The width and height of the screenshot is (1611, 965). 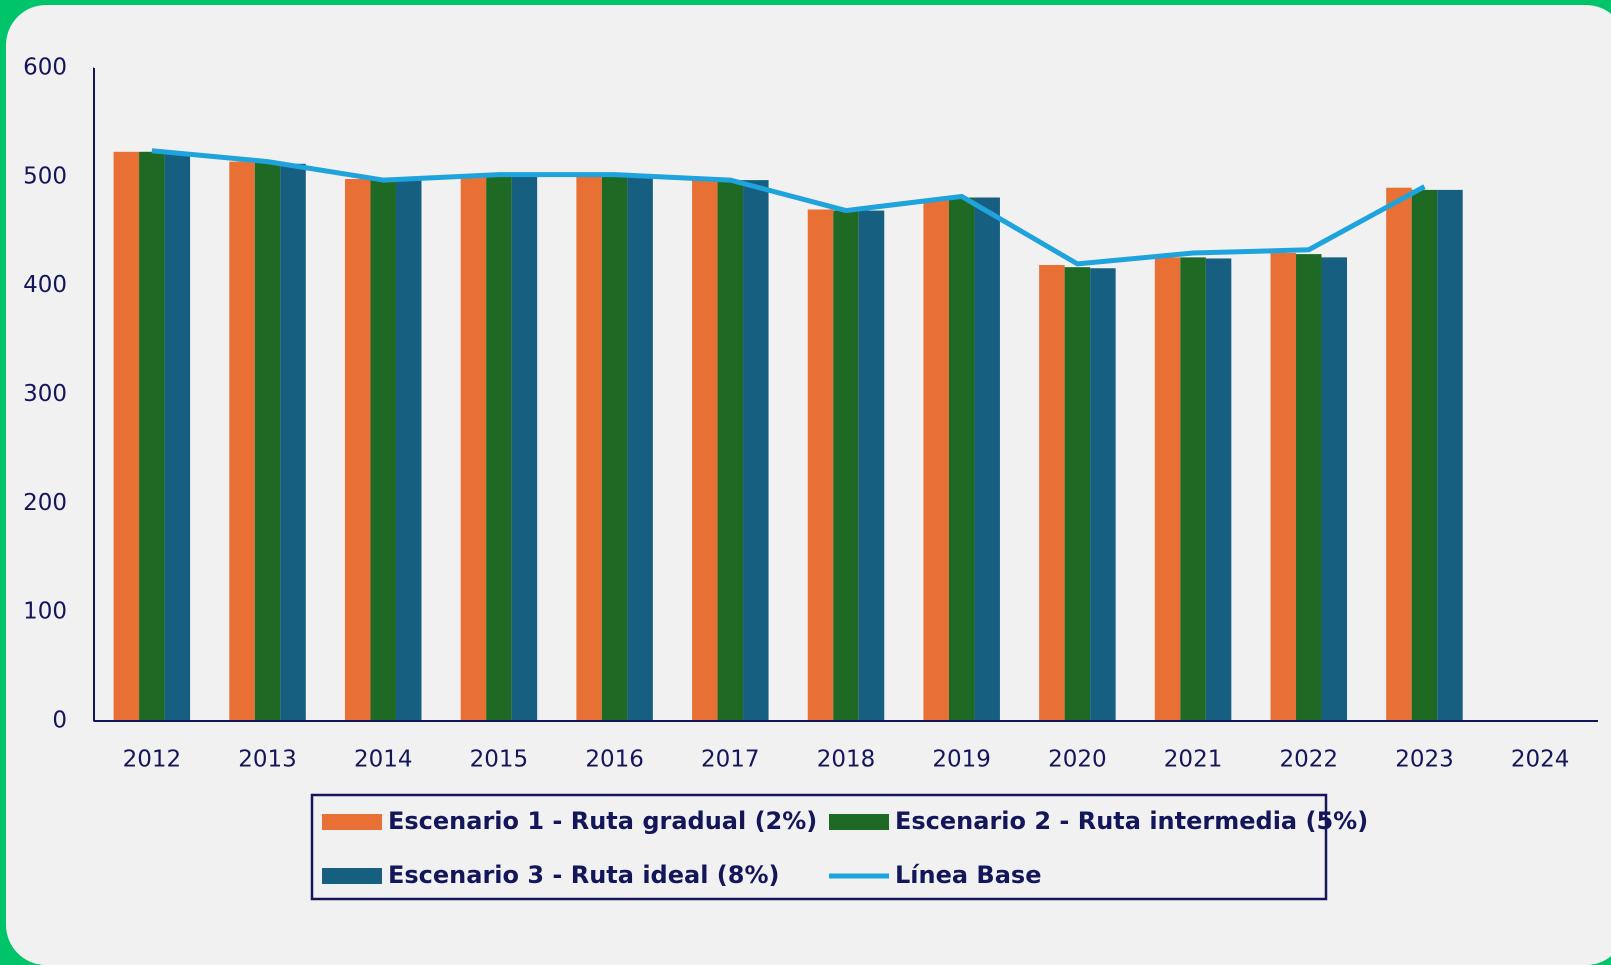 What do you see at coordinates (45, 285) in the screenshot?
I see `y-tick-label: 400` at bounding box center [45, 285].